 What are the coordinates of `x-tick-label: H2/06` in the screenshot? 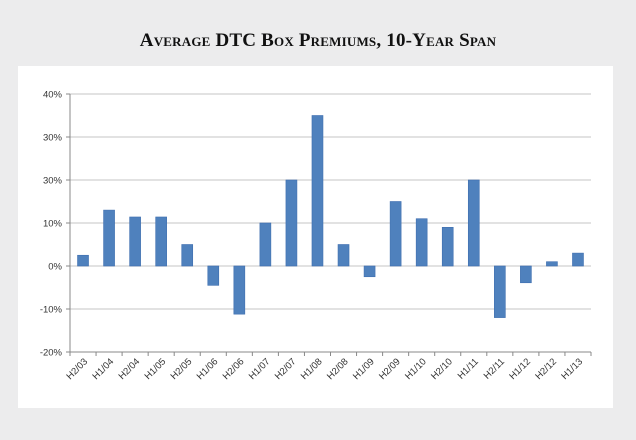 It's located at (234, 369).